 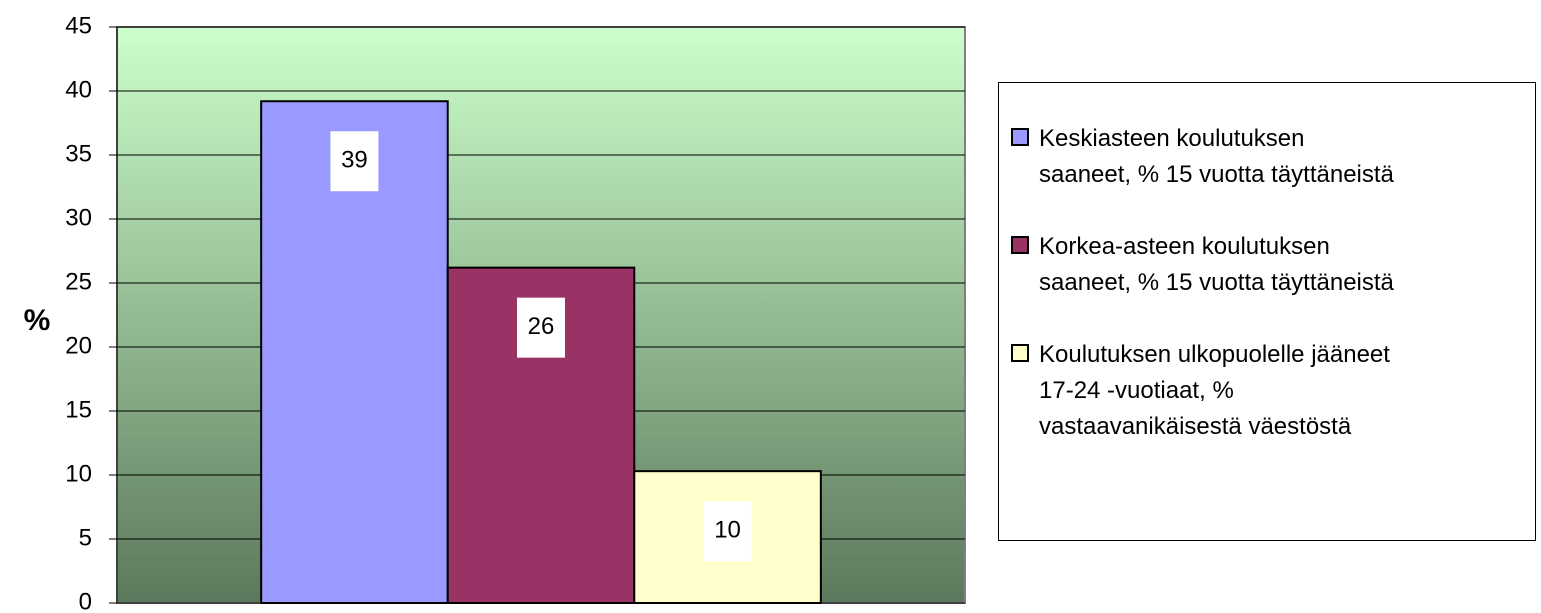 I want to click on y-tick-label: 45, so click(x=78, y=25).